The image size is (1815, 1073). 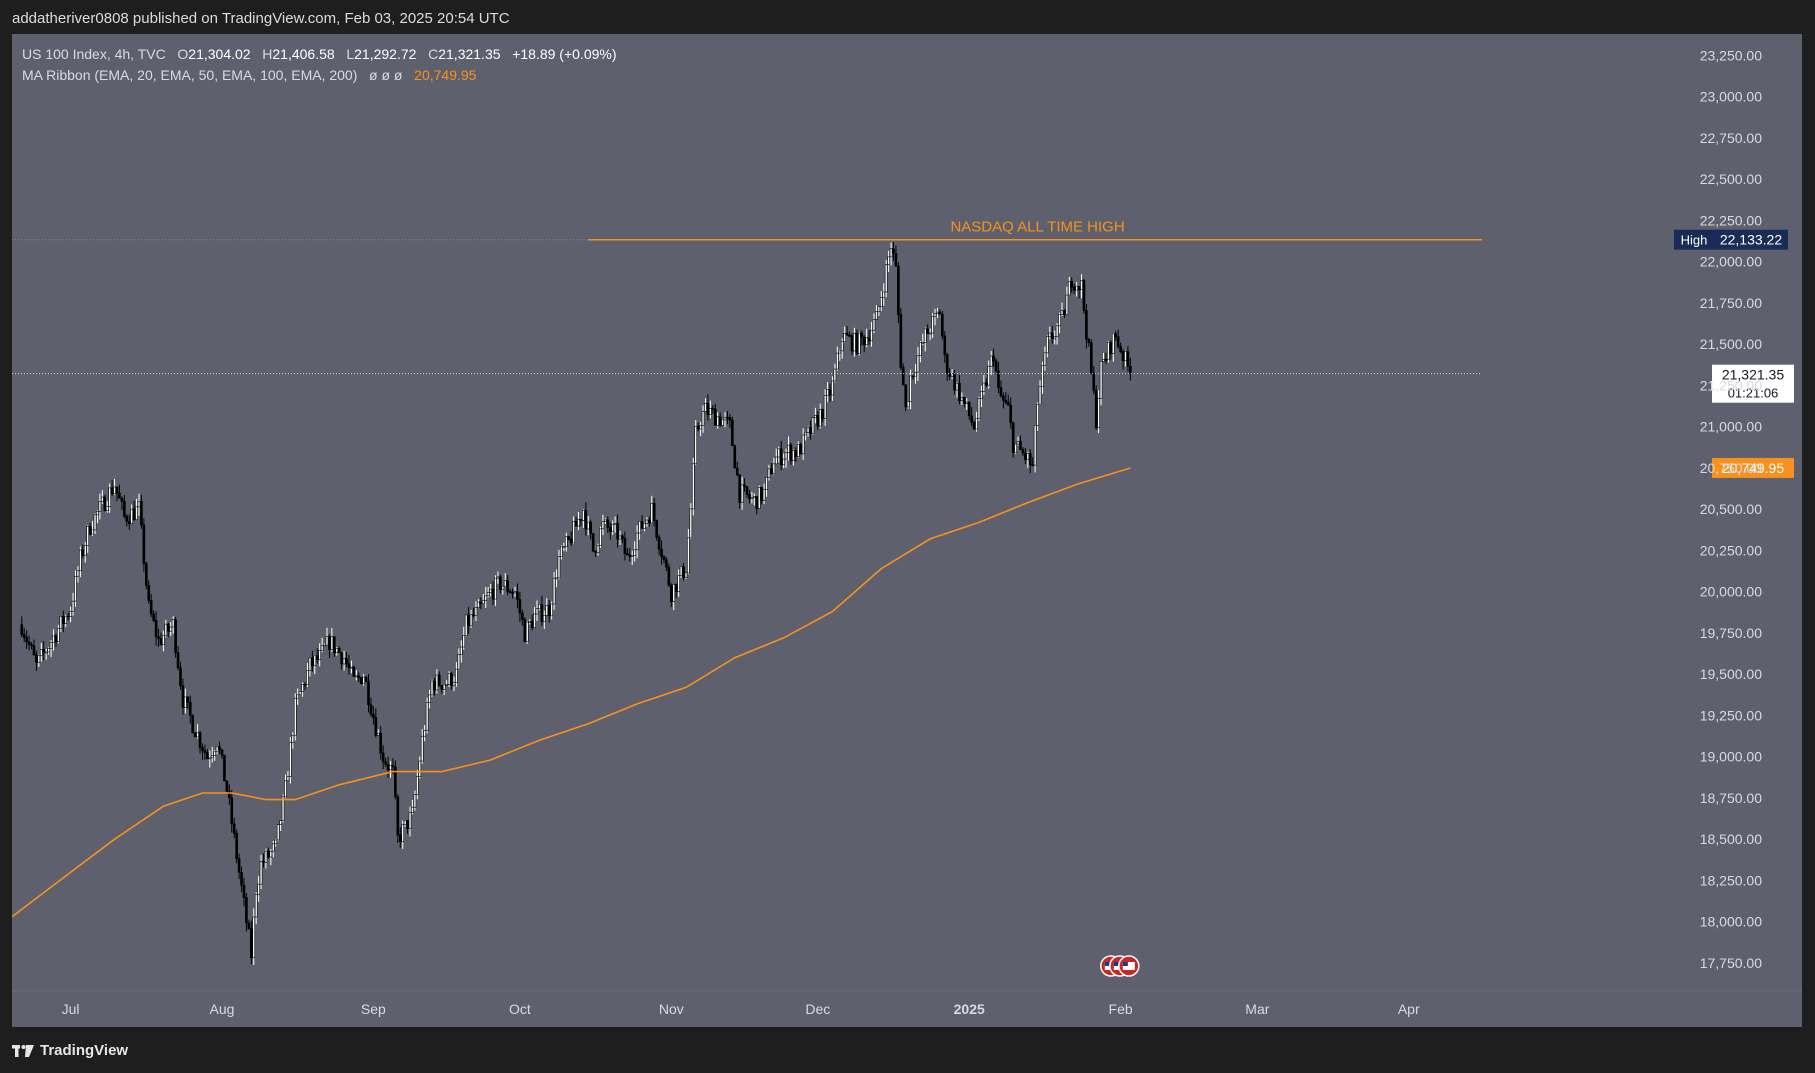 I want to click on high-value: 21,406.58, so click(x=303, y=54).